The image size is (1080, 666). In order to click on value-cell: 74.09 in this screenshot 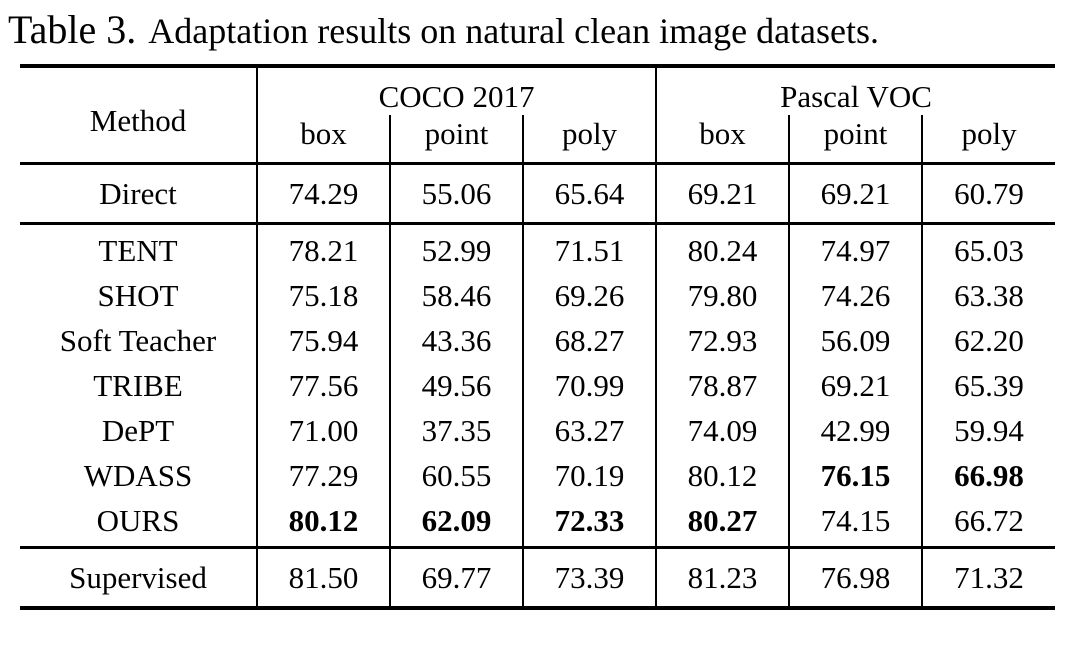, I will do `click(722, 430)`.